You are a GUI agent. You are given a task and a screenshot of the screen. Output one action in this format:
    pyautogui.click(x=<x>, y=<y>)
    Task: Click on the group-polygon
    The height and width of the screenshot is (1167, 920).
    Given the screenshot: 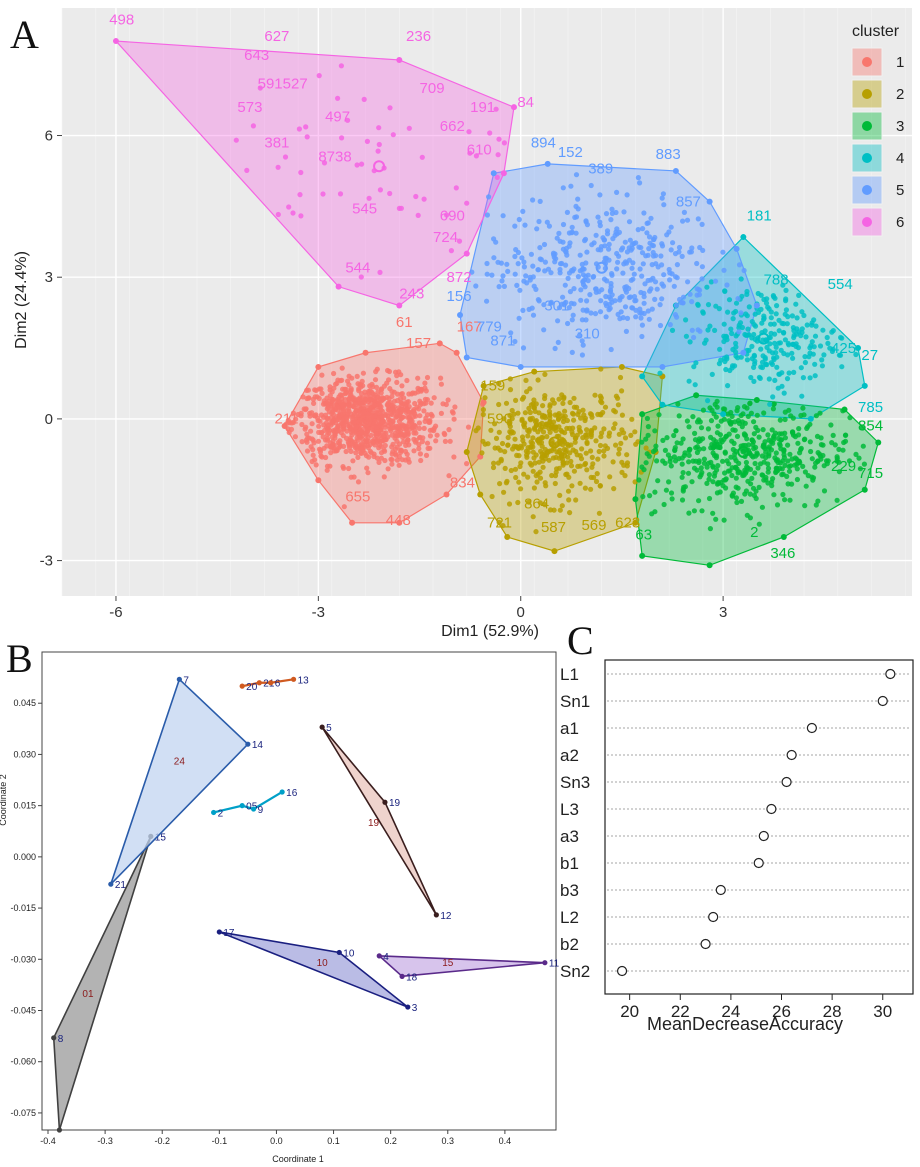 What is the action you would take?
    pyautogui.click(x=379, y=821)
    